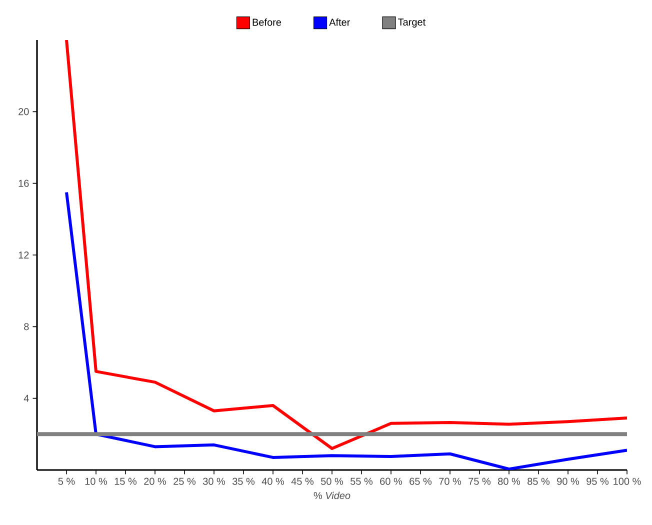 Image resolution: width=652 pixels, height=525 pixels. What do you see at coordinates (23, 255) in the screenshot?
I see `y-tick-label: 12` at bounding box center [23, 255].